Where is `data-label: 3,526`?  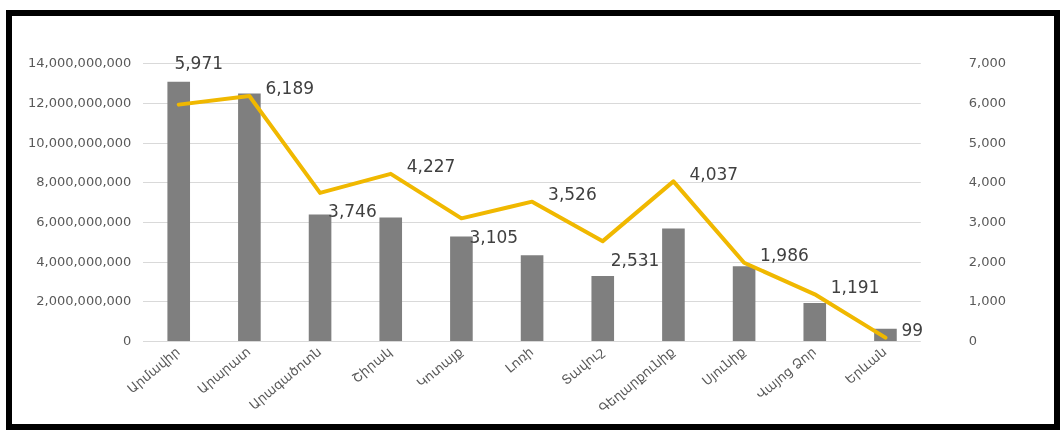 data-label: 3,526 is located at coordinates (572, 194).